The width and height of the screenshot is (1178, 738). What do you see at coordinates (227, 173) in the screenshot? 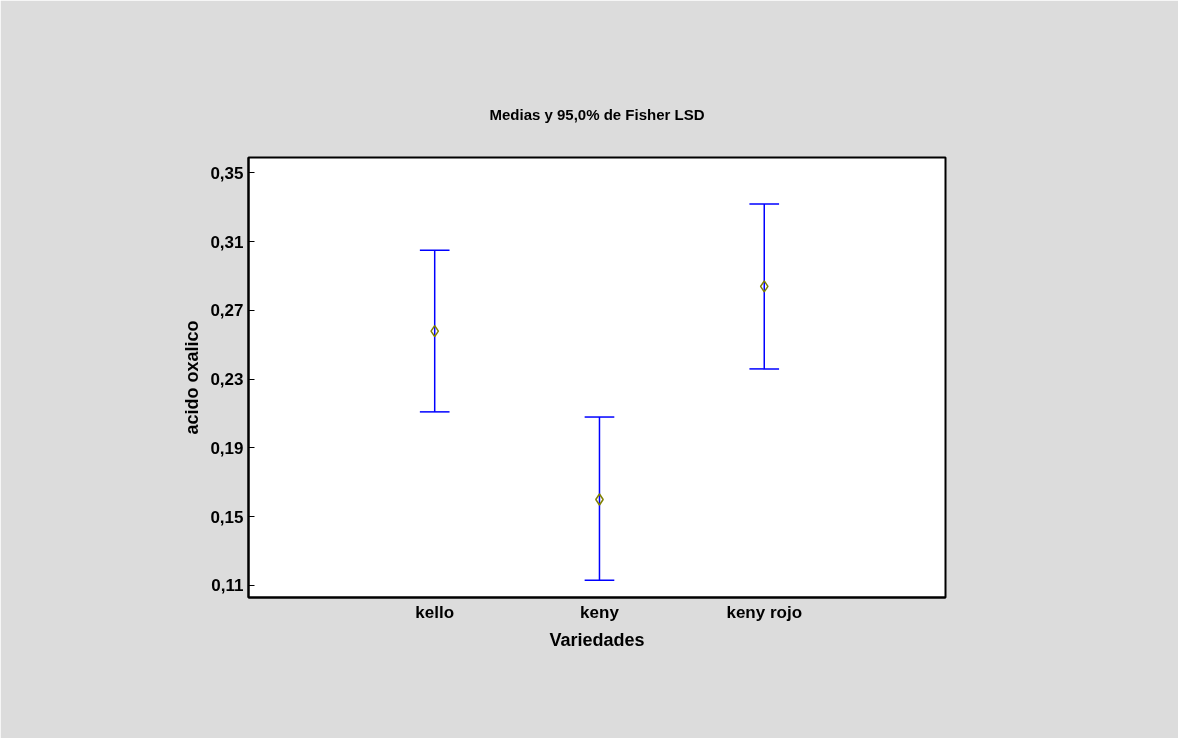
I see `y-tick-label: 0,35` at bounding box center [227, 173].